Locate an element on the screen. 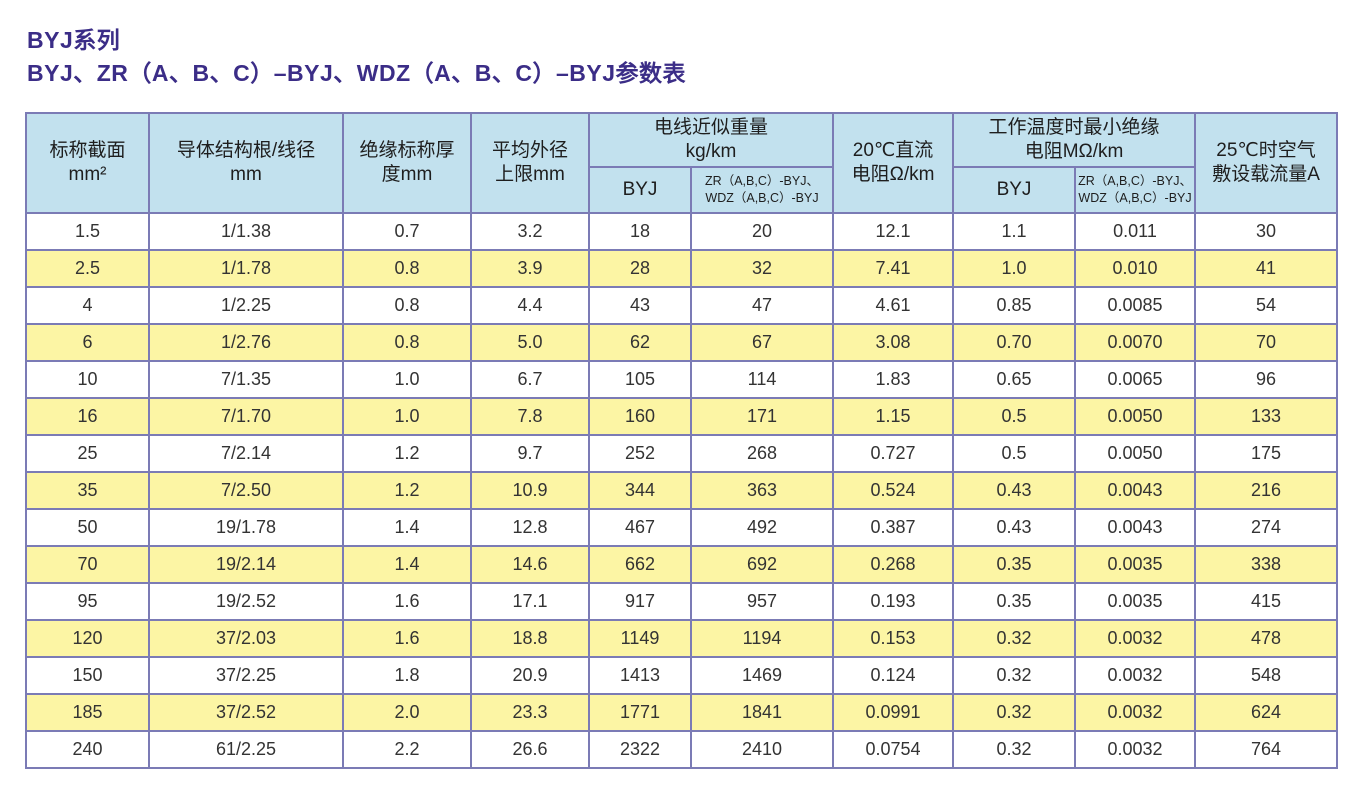 Image resolution: width=1361 pixels, height=789 pixels. table-cell: 0.268 is located at coordinates (893, 564).